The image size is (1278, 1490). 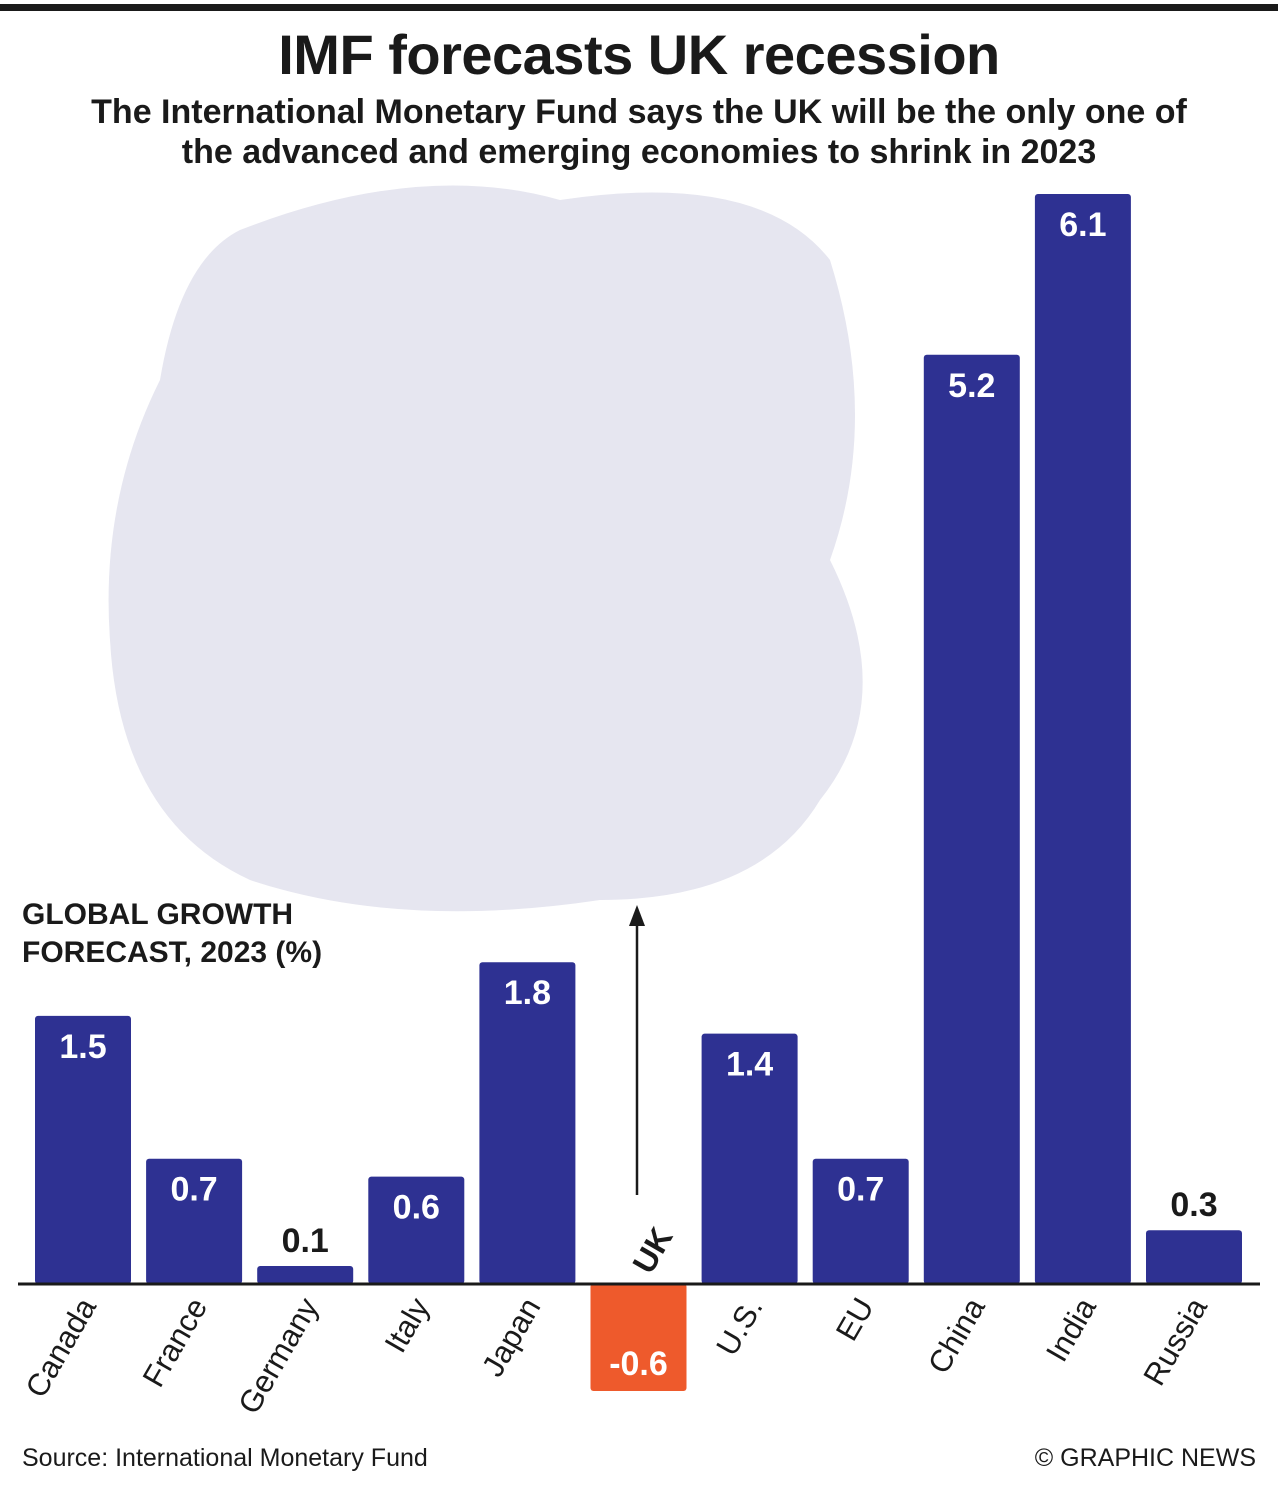 What do you see at coordinates (527, 993) in the screenshot?
I see `value-label: 1.8` at bounding box center [527, 993].